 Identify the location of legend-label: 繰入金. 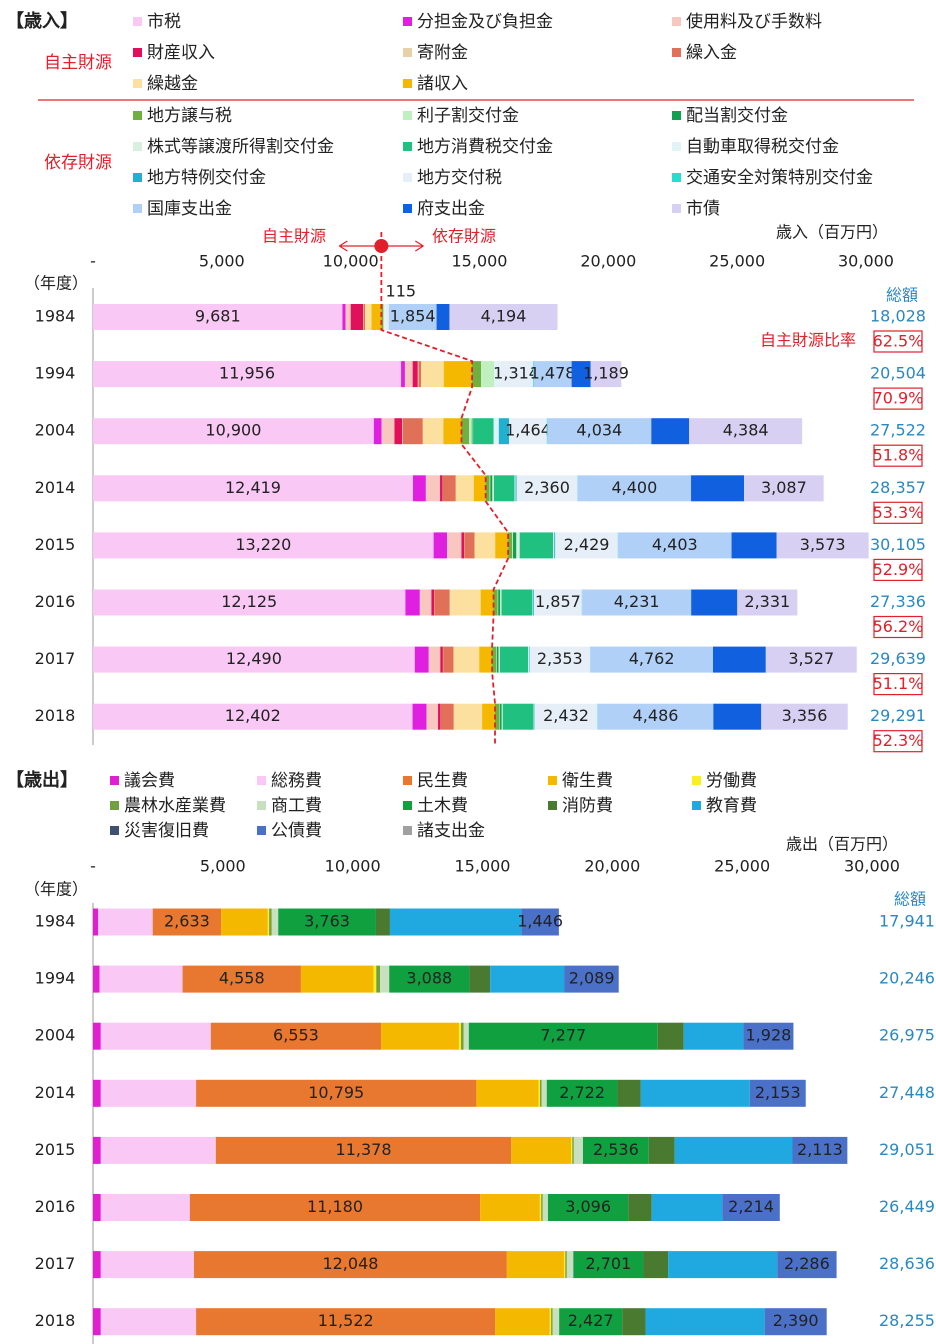
(711, 53).